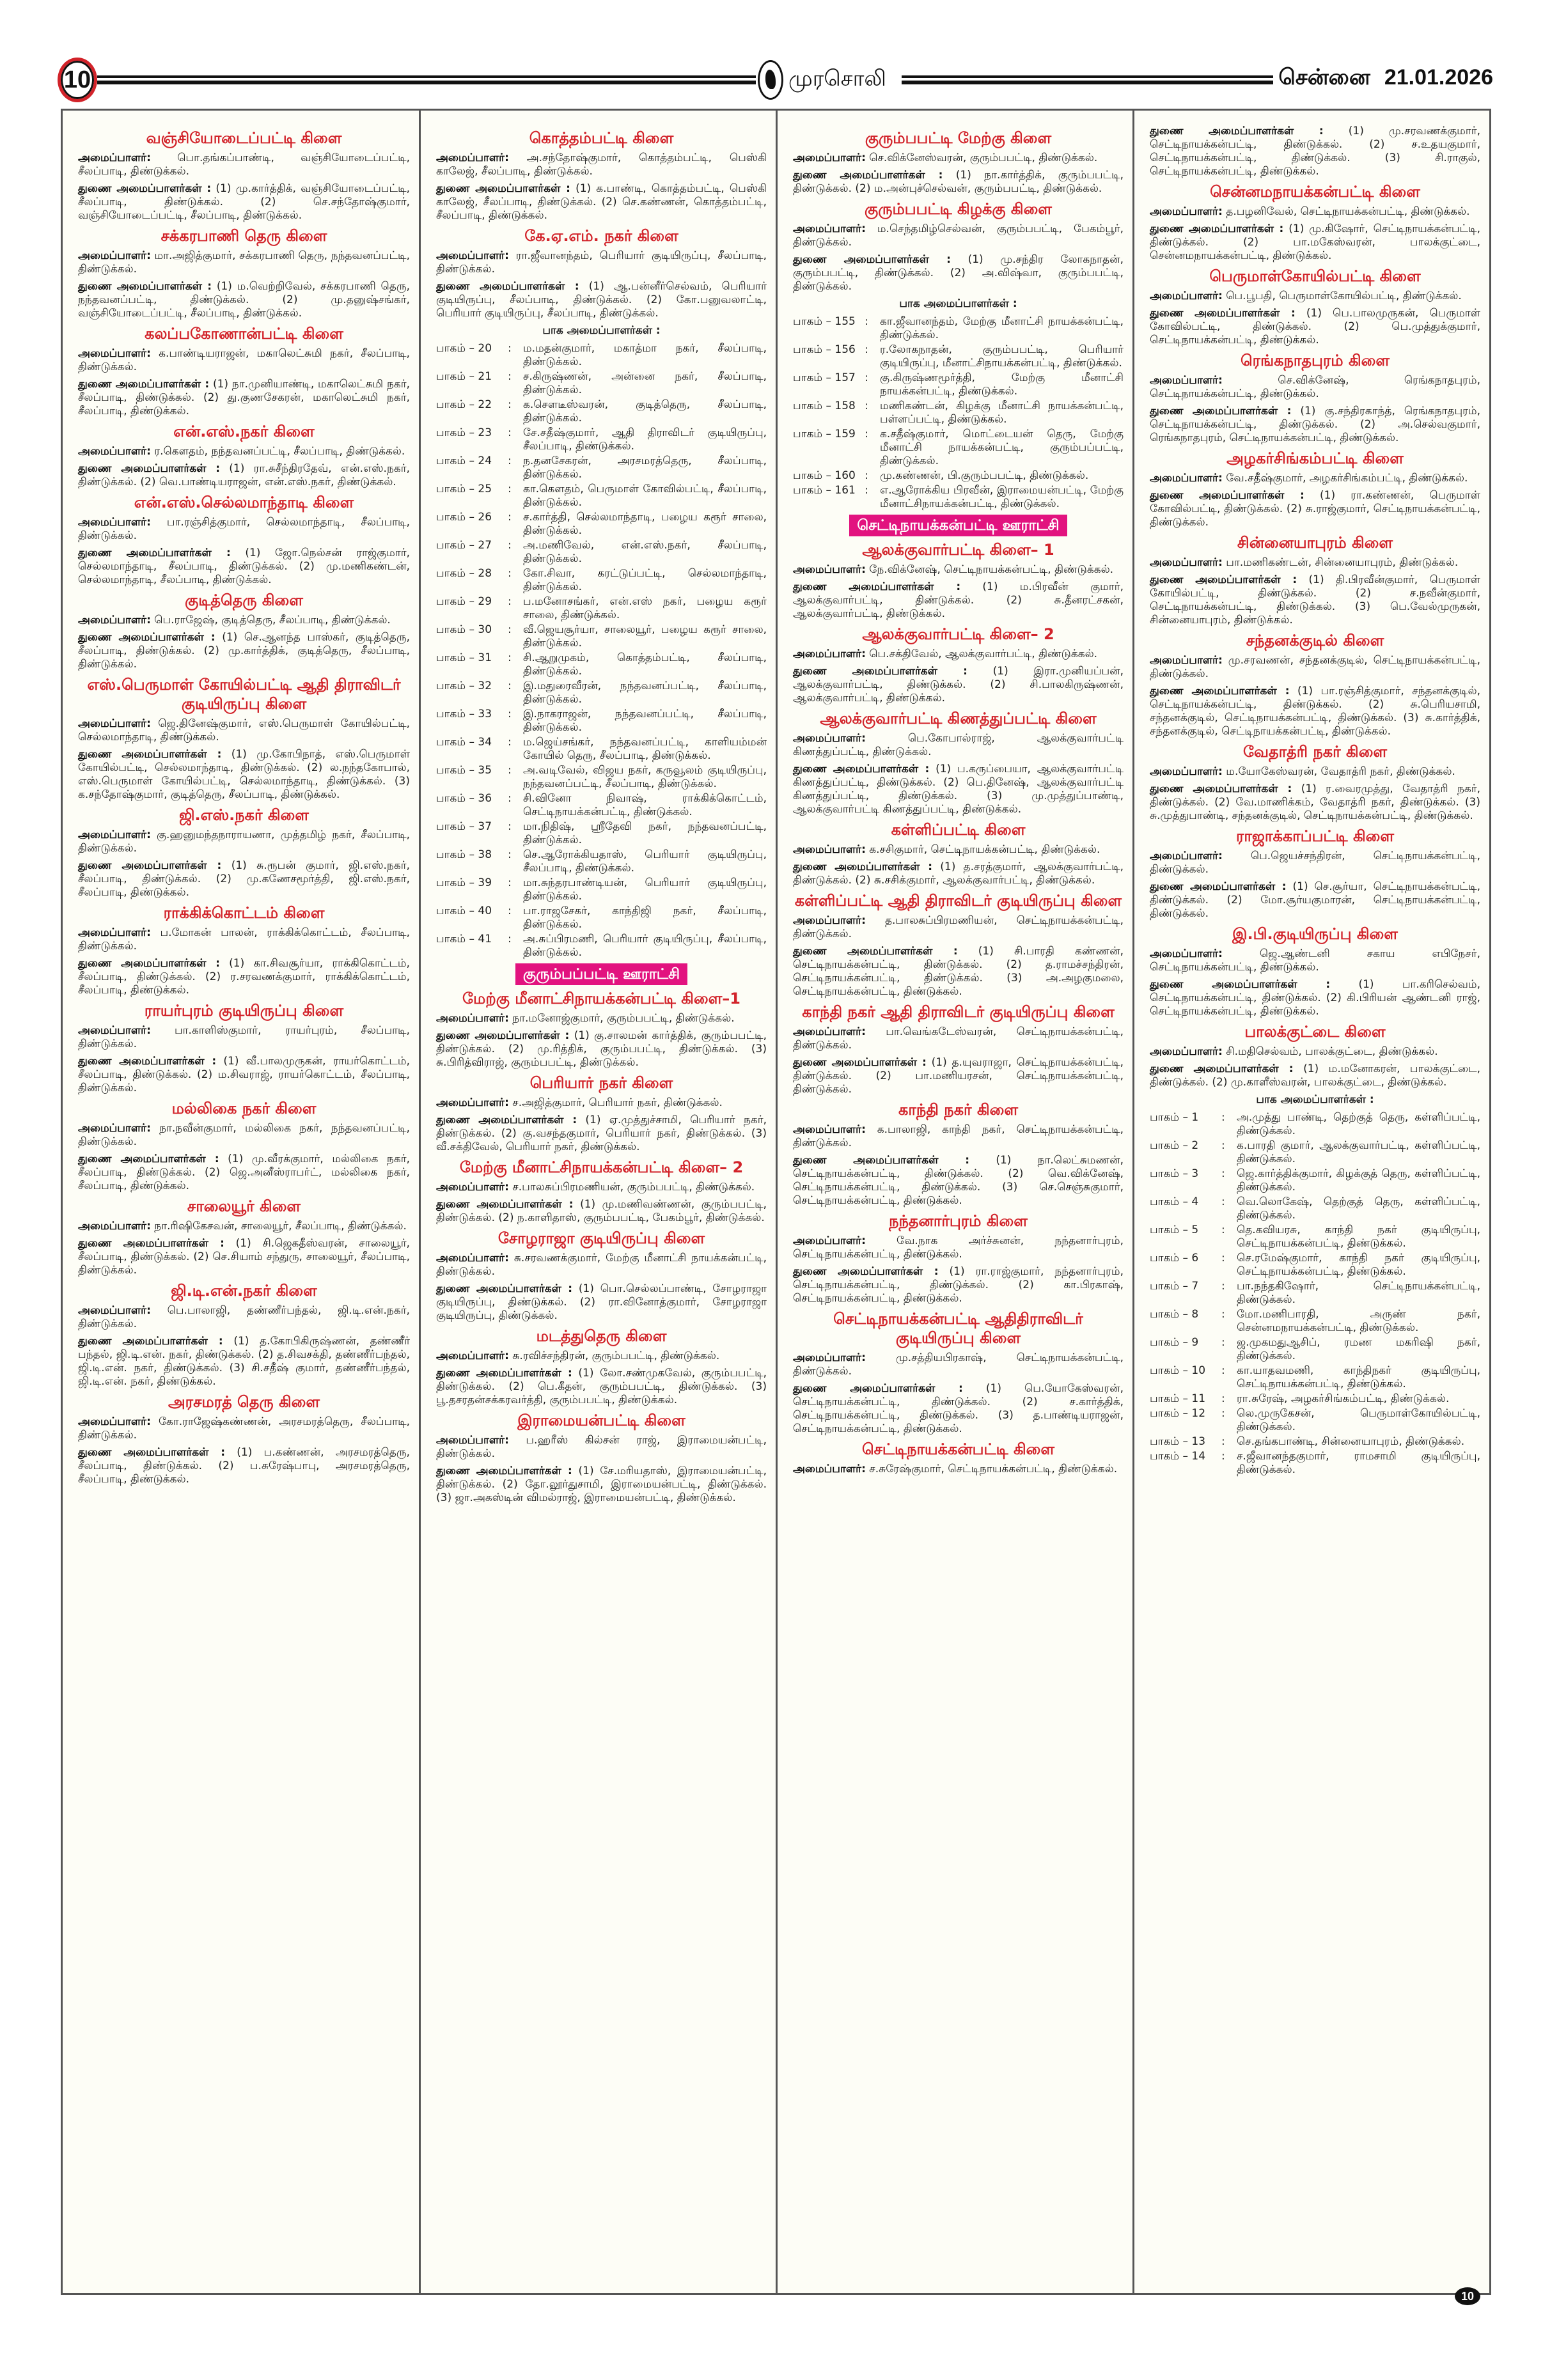  What do you see at coordinates (958, 209) in the screenshot?
I see `branch-heading: குரும்பபட்டி கிழக்கு கிளை` at bounding box center [958, 209].